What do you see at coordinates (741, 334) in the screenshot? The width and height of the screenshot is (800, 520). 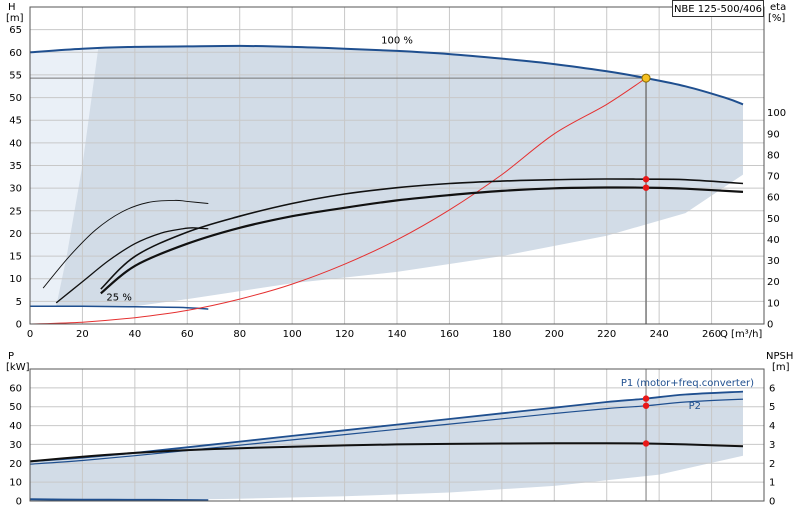 I see `x-axis-title-q: Q [m³/h]` at bounding box center [741, 334].